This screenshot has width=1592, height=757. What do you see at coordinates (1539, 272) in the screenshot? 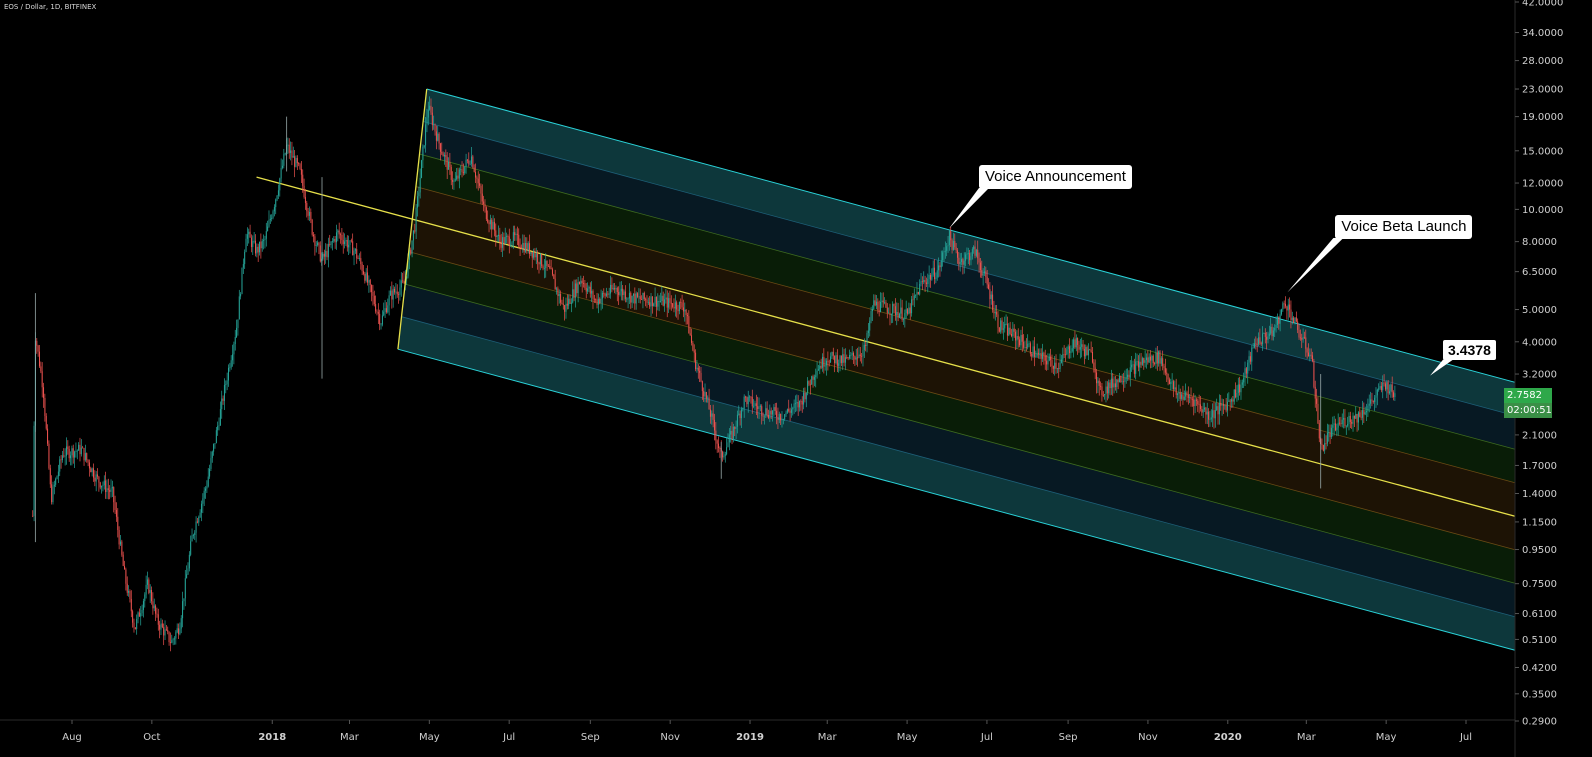
I see `price-tick-label: 6.5000` at bounding box center [1539, 272].